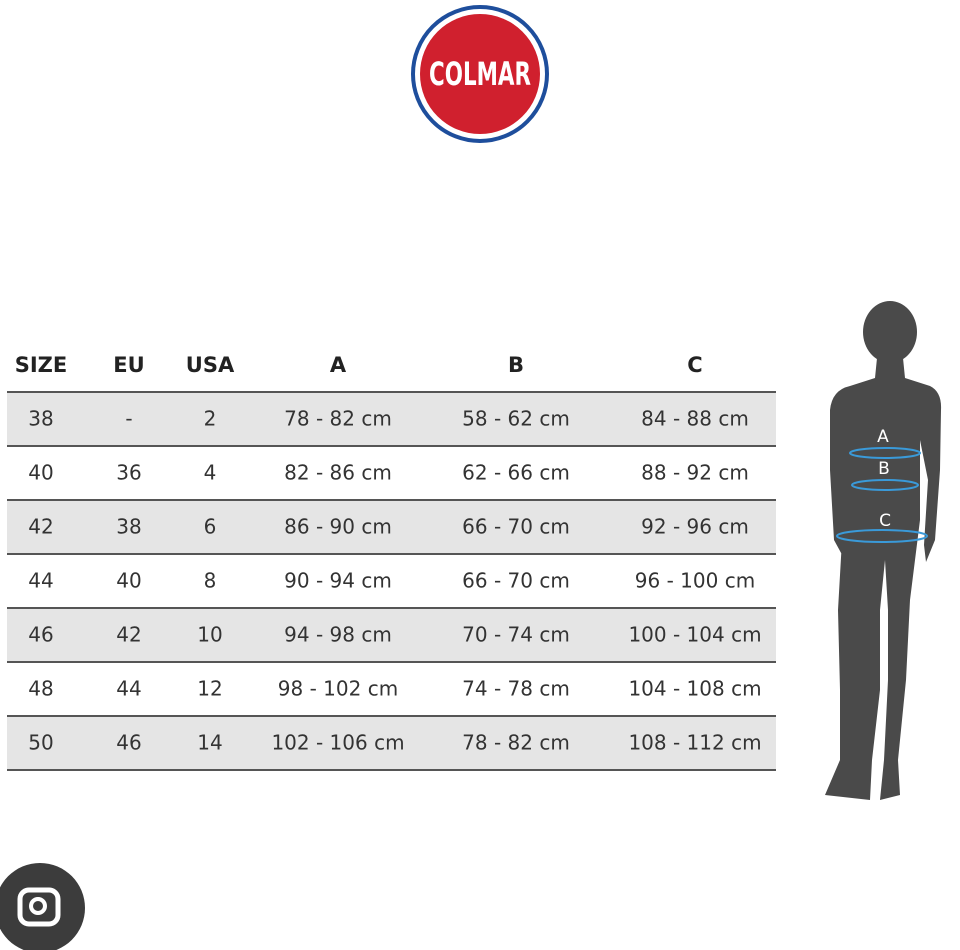  What do you see at coordinates (338, 365) in the screenshot?
I see `column-header: A` at bounding box center [338, 365].